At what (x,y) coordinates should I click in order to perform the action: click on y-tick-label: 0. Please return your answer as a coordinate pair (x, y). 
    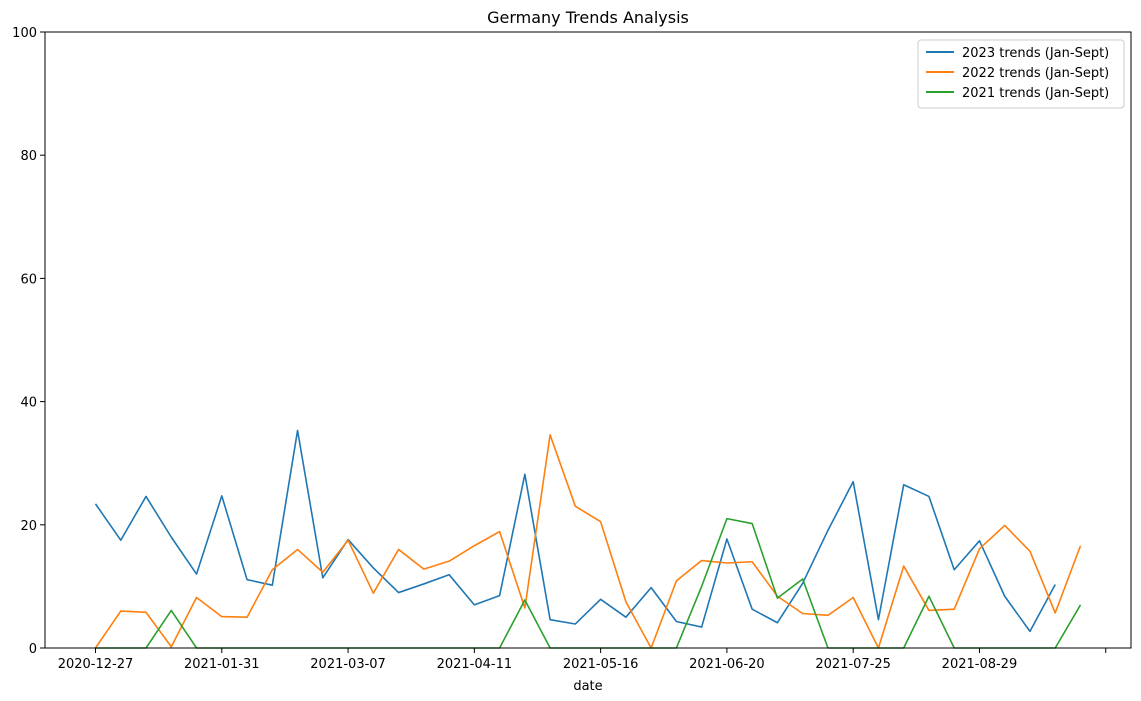
    Looking at the image, I should click on (33, 649).